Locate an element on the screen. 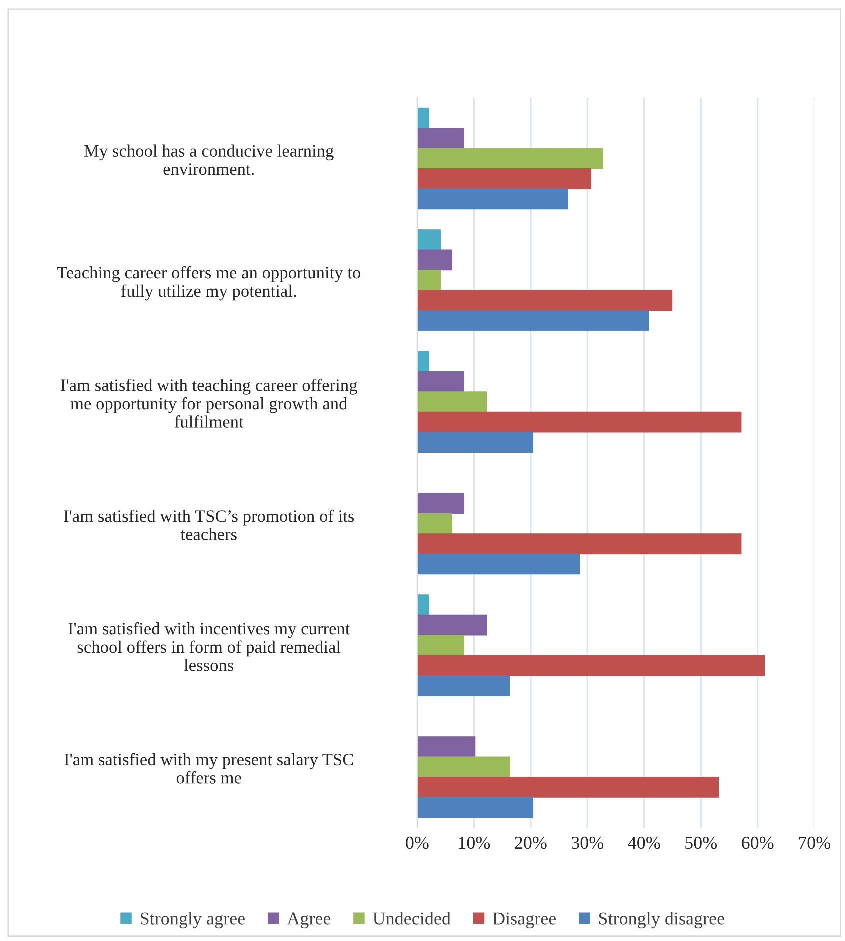  x-tick-label: 40% is located at coordinates (644, 843).